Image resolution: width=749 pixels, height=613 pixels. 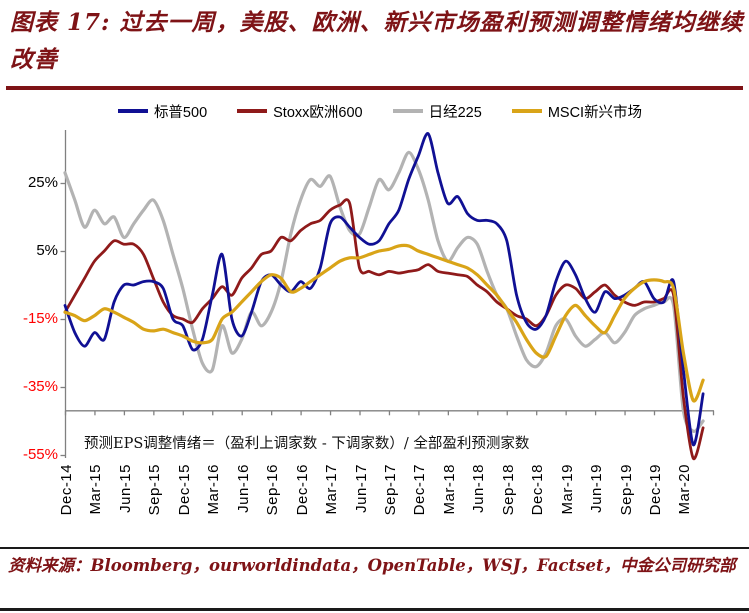 I want to click on x-tick-label: Jun-18, so click(x=479, y=488).